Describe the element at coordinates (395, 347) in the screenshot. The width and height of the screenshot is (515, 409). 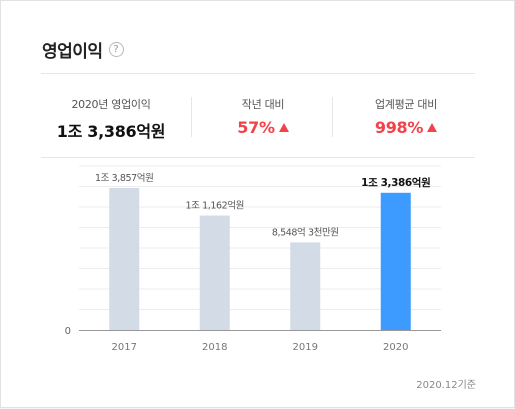
I see `x-tick-label-2020: 2020` at that location.